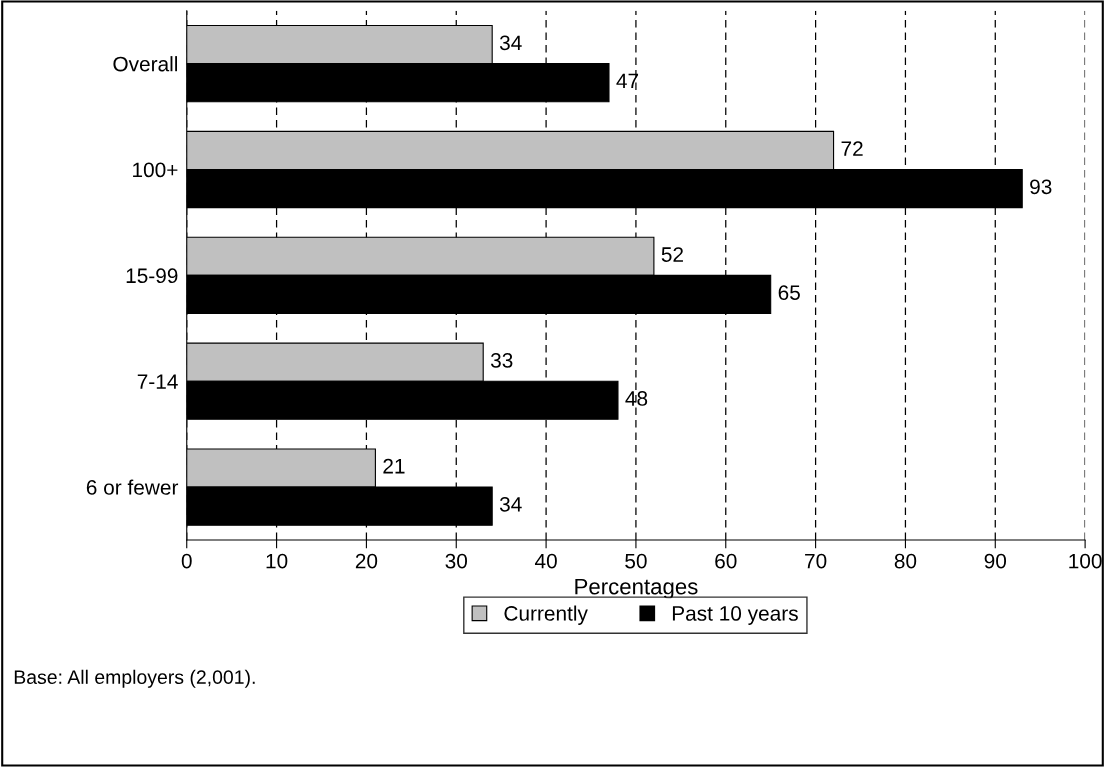 This screenshot has height=767, width=1105. I want to click on x-tick-label: 60, so click(726, 561).